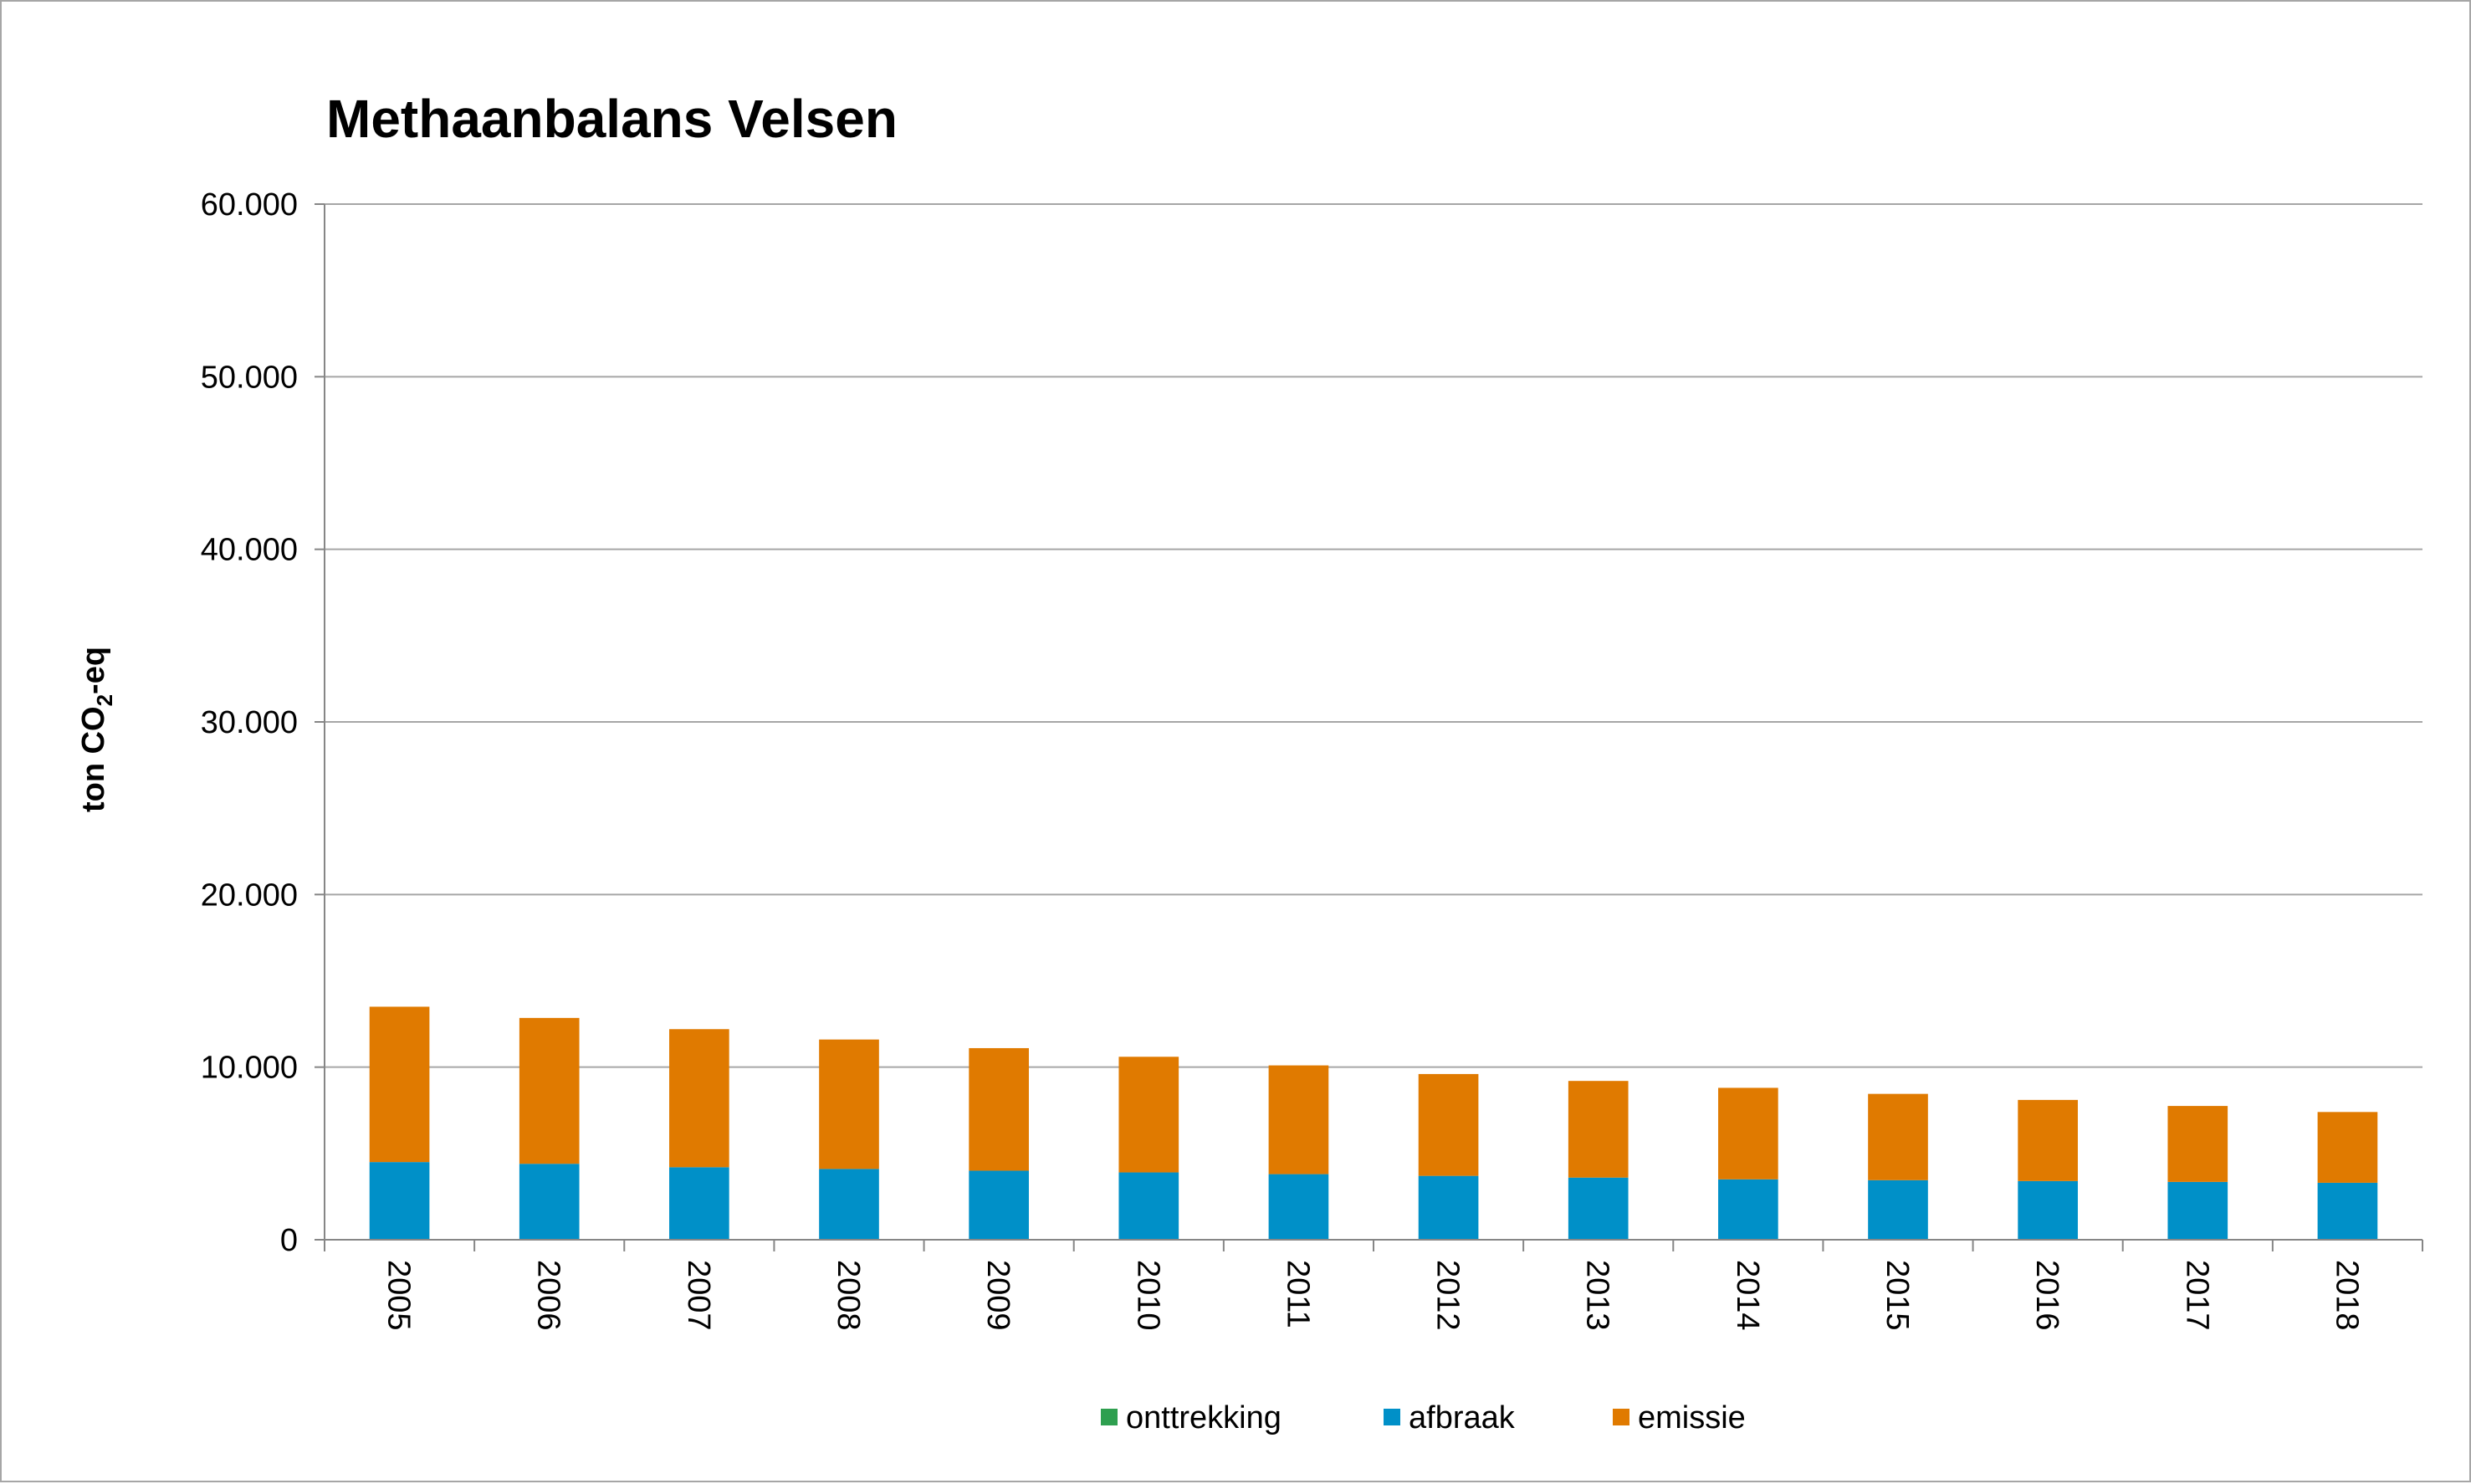 This screenshot has height=1484, width=2471. Describe the element at coordinates (2048, 1140) in the screenshot. I see `bar-emissie-2016` at that location.